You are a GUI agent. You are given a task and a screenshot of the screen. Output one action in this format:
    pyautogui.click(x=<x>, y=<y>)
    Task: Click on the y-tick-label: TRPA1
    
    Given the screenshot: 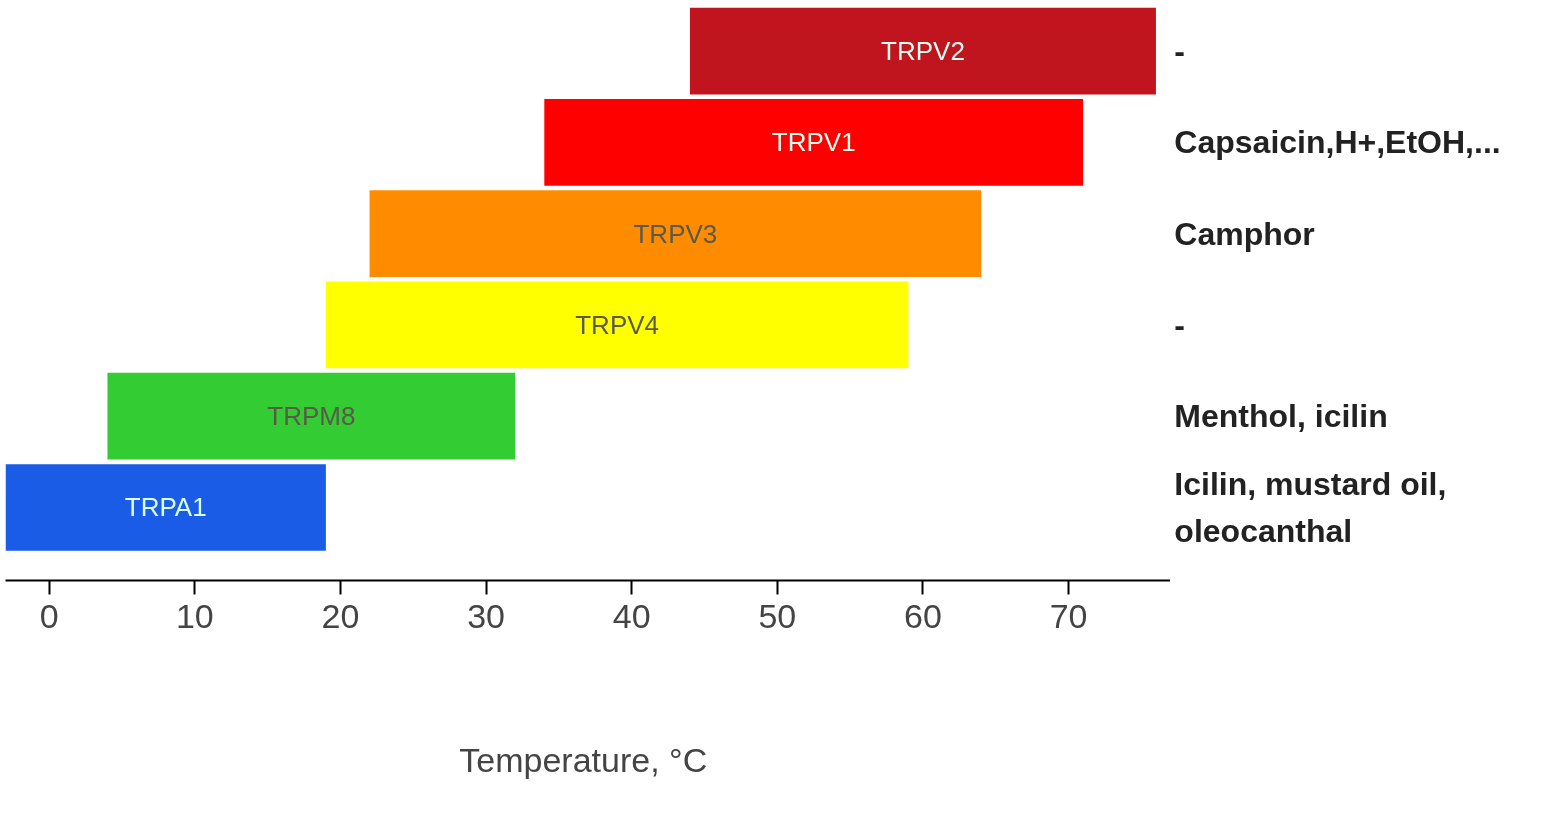 What is the action you would take?
    pyautogui.click(x=165, y=507)
    